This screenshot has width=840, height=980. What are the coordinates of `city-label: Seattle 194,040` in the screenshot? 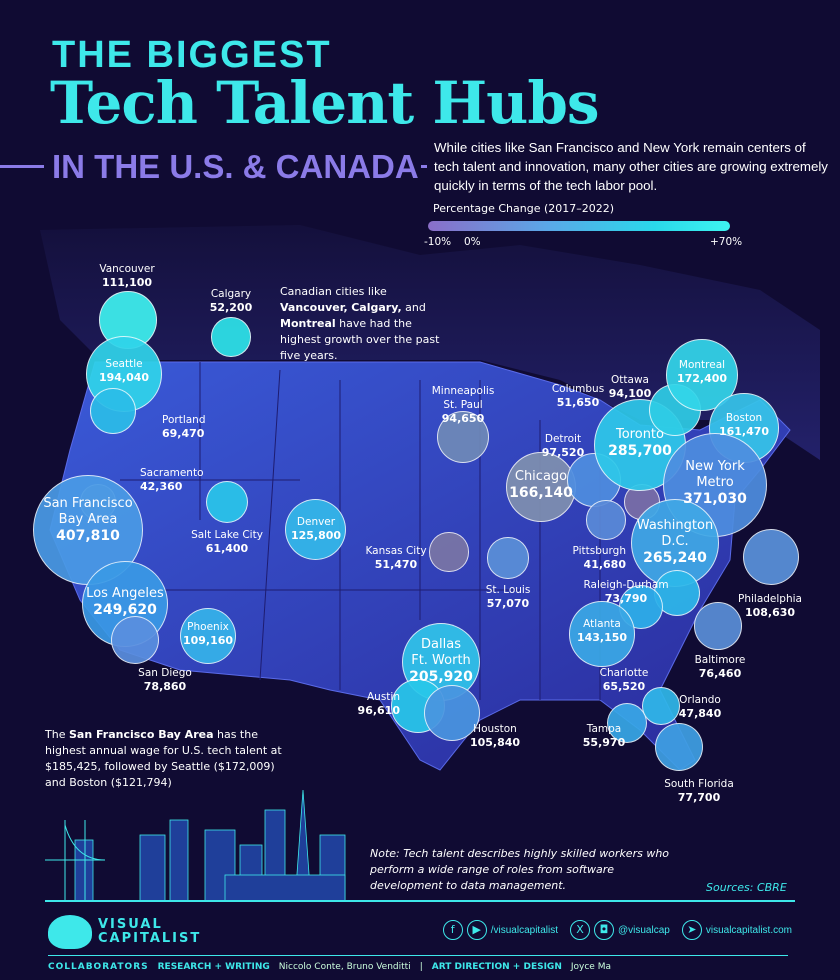 It's located at (124, 371).